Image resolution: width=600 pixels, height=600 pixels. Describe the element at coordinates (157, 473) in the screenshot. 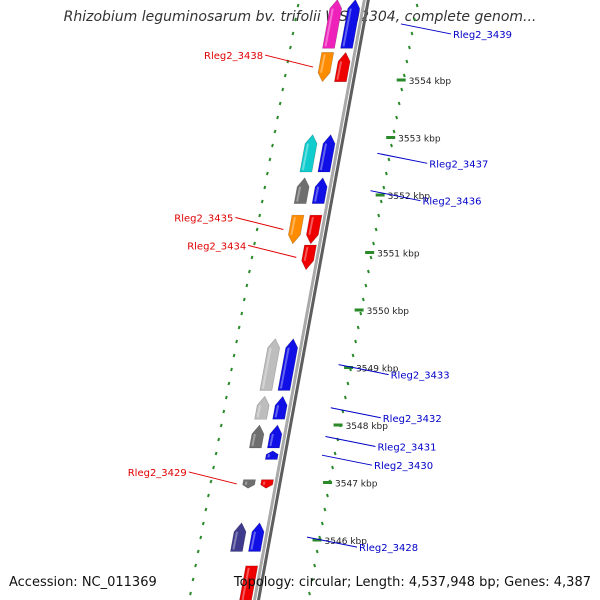

I see `gene-label: Rleg2_3429` at that location.